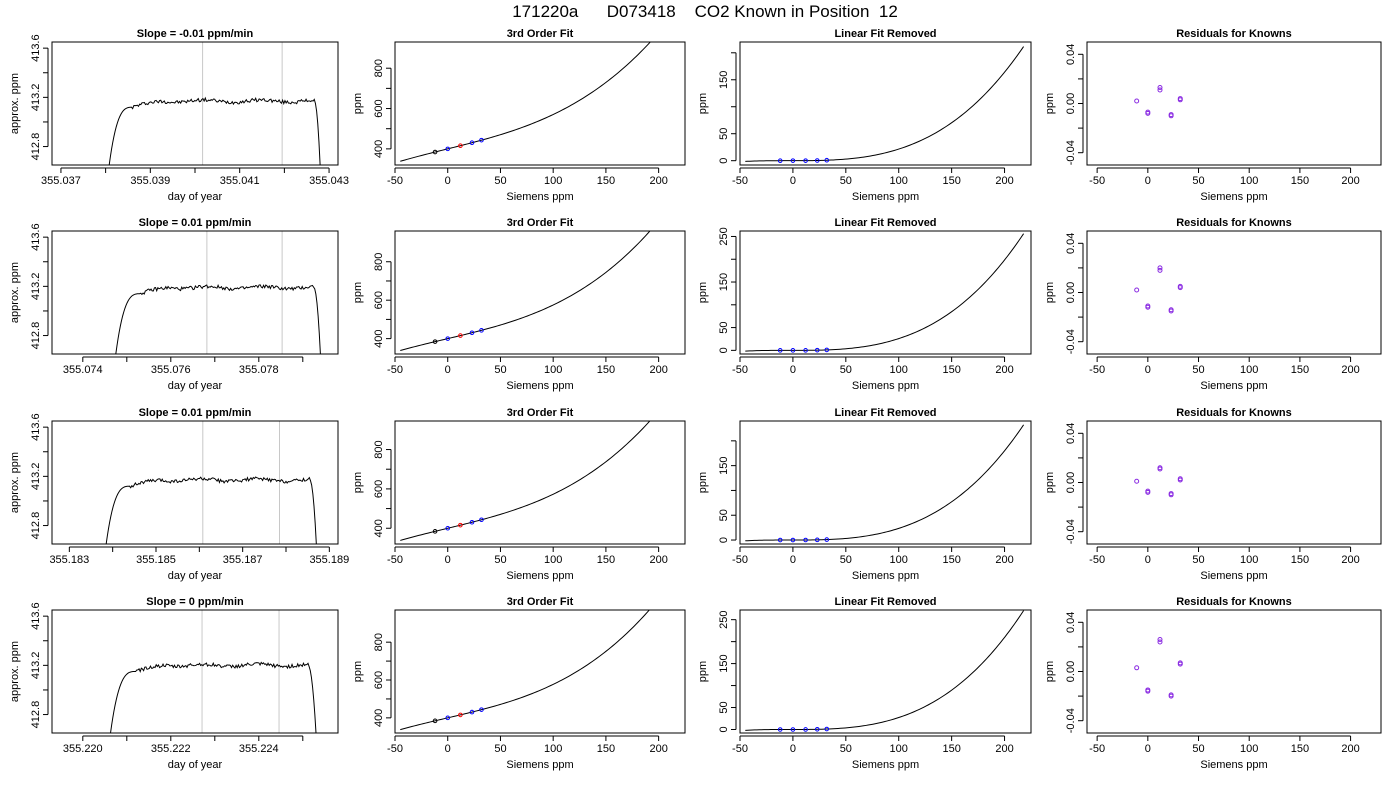 This screenshot has width=1400, height=800. Describe the element at coordinates (259, 370) in the screenshot. I see `x-tick-label: 355.078` at that location.